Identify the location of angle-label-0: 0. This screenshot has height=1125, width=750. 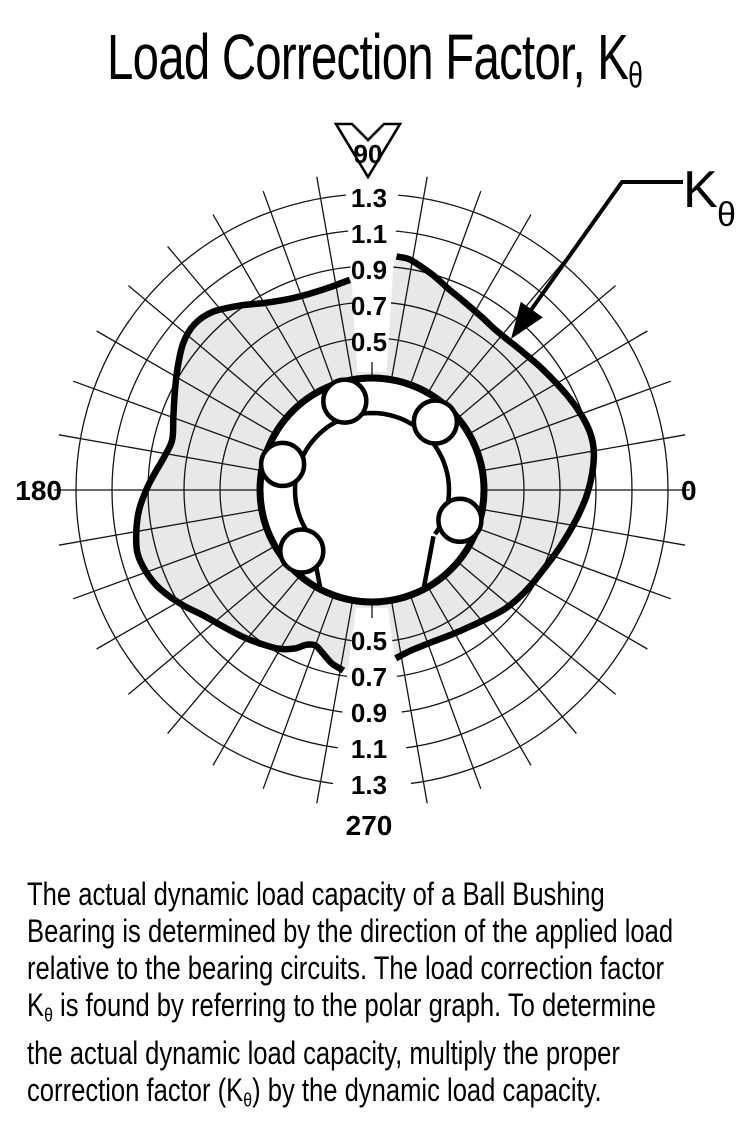
(689, 490).